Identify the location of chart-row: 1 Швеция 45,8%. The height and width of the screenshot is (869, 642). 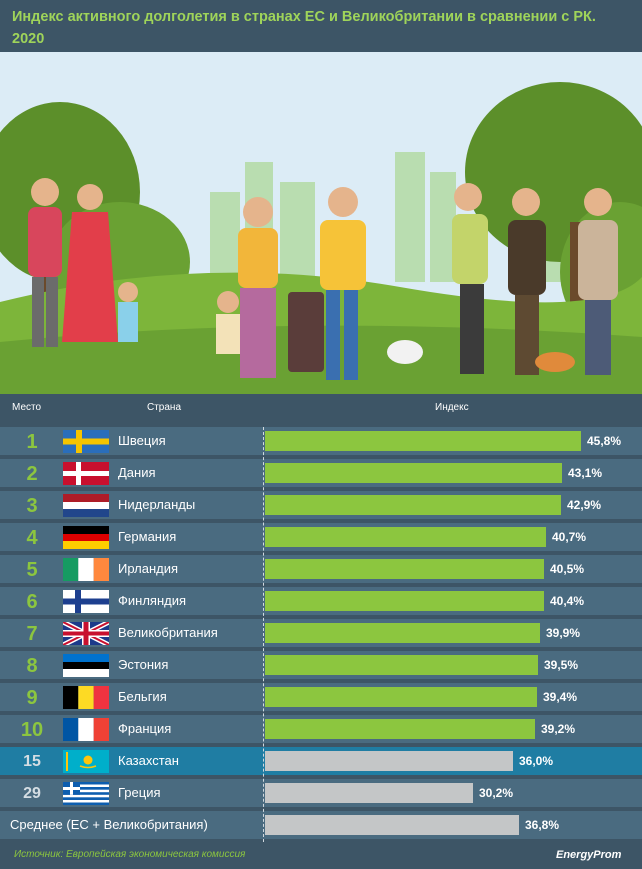
(321, 441).